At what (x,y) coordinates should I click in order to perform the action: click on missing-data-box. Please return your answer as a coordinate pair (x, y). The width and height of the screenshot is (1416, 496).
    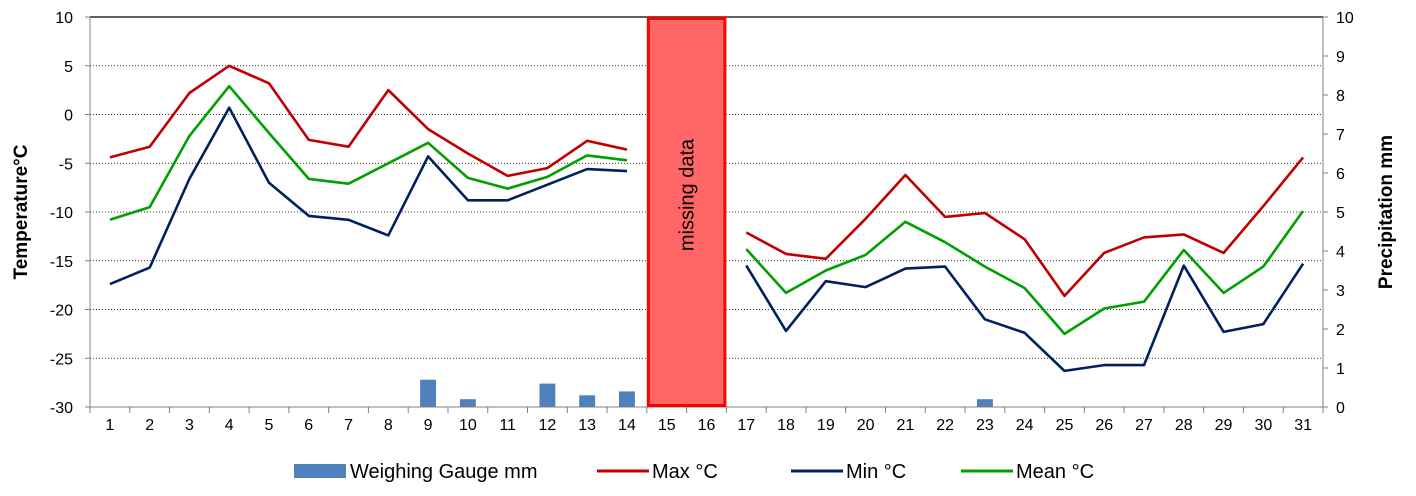
    Looking at the image, I should click on (686, 212).